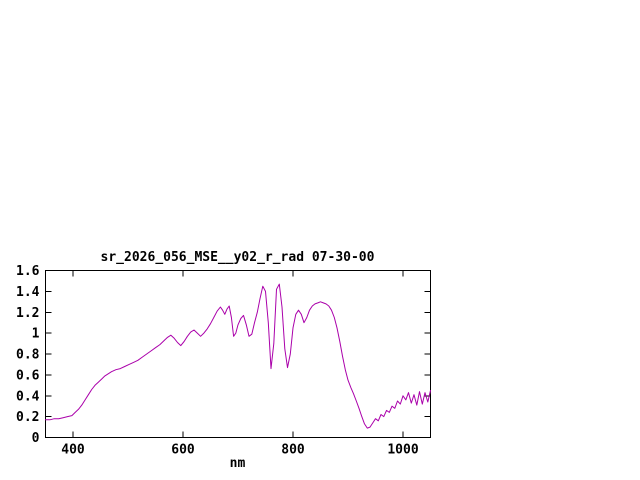 The height and width of the screenshot is (480, 640). I want to click on y-tick-label: 1.4, so click(28, 292).